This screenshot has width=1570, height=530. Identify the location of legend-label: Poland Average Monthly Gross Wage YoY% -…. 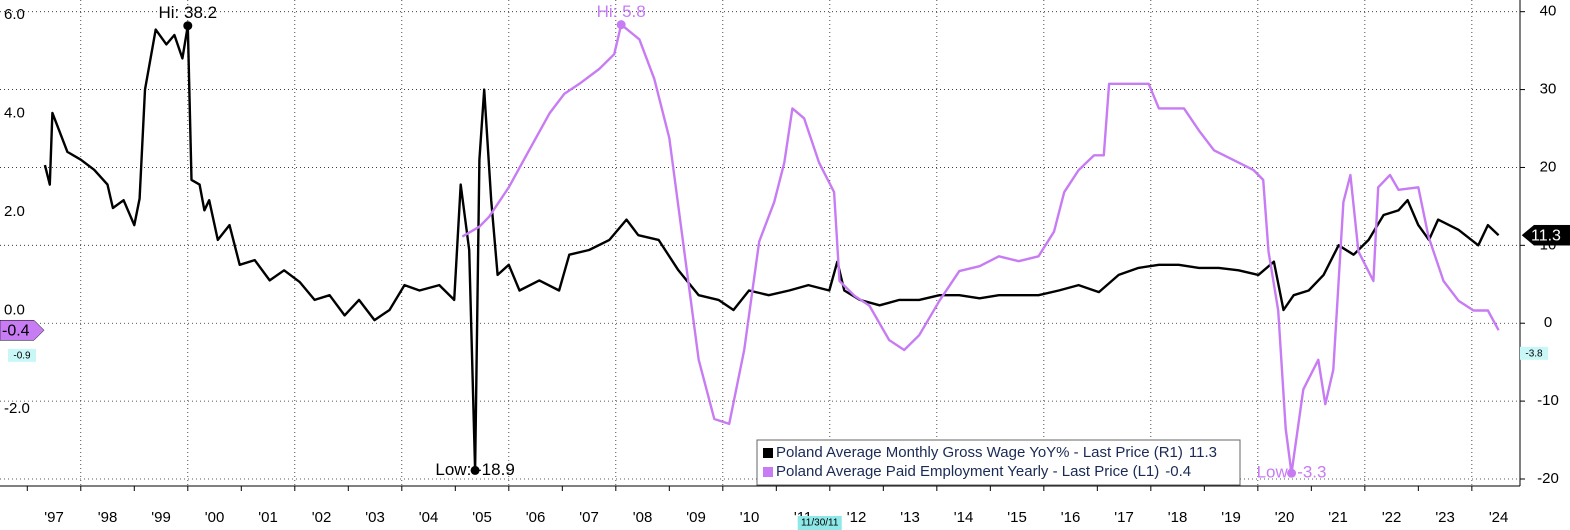
(996, 452).